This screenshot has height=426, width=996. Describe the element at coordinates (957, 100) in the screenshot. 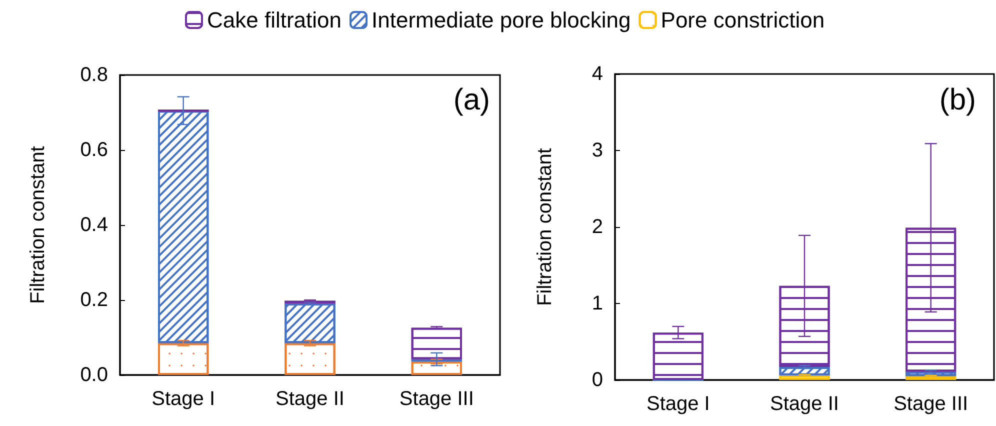

I see `annotation: (b)` at that location.